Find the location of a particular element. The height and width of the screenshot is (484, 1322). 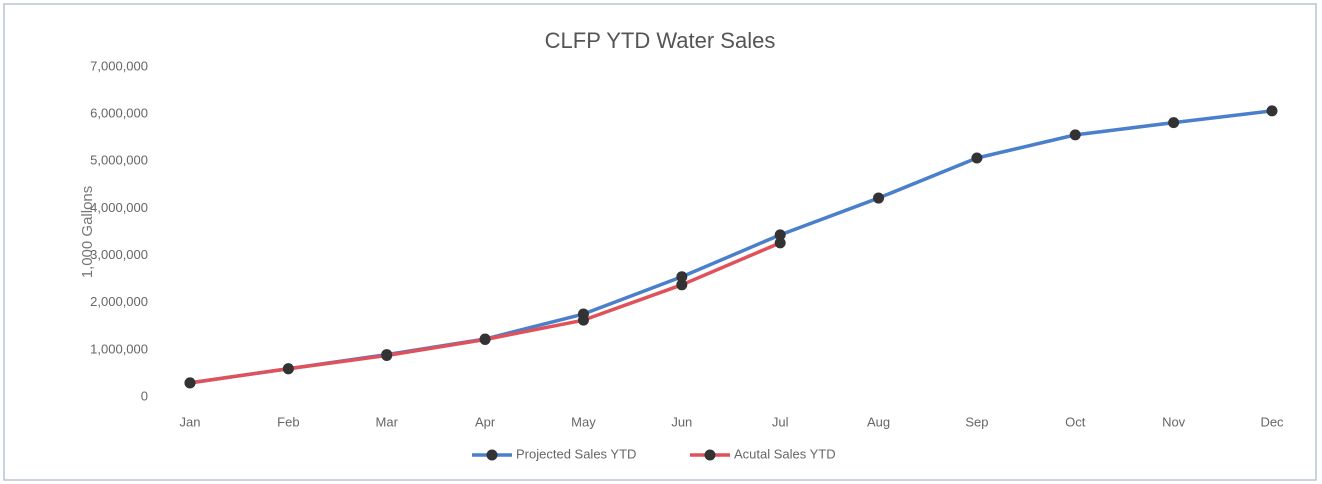

y-tick-label: 5,000,000 is located at coordinates (119, 160).